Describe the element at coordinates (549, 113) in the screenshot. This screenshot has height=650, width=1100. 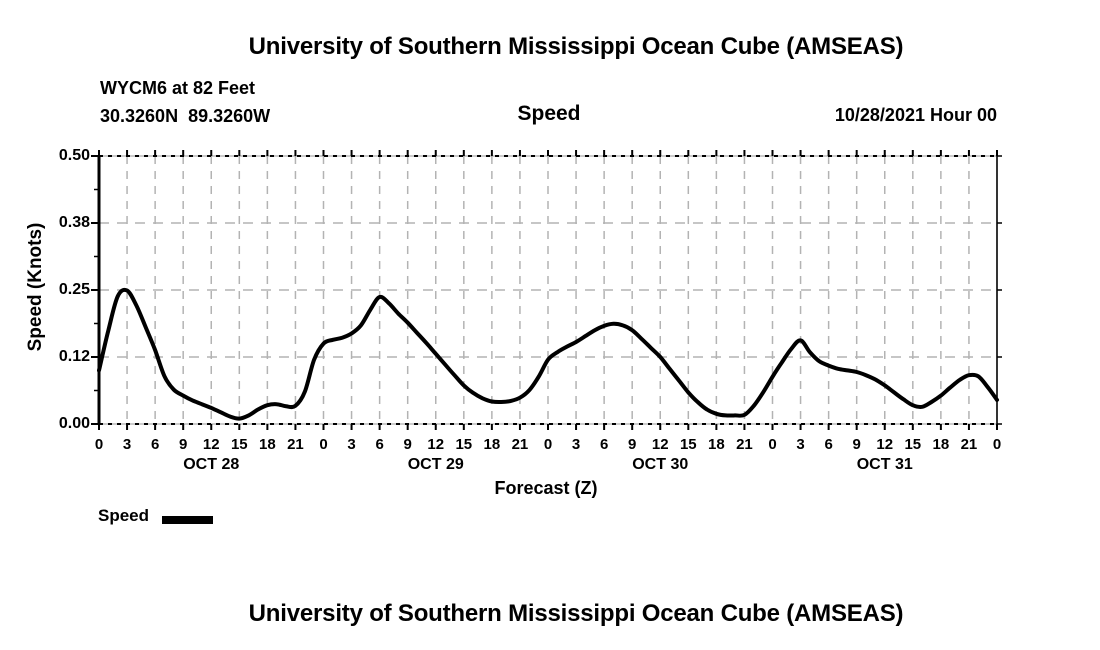
I see `chart-title: Speed` at that location.